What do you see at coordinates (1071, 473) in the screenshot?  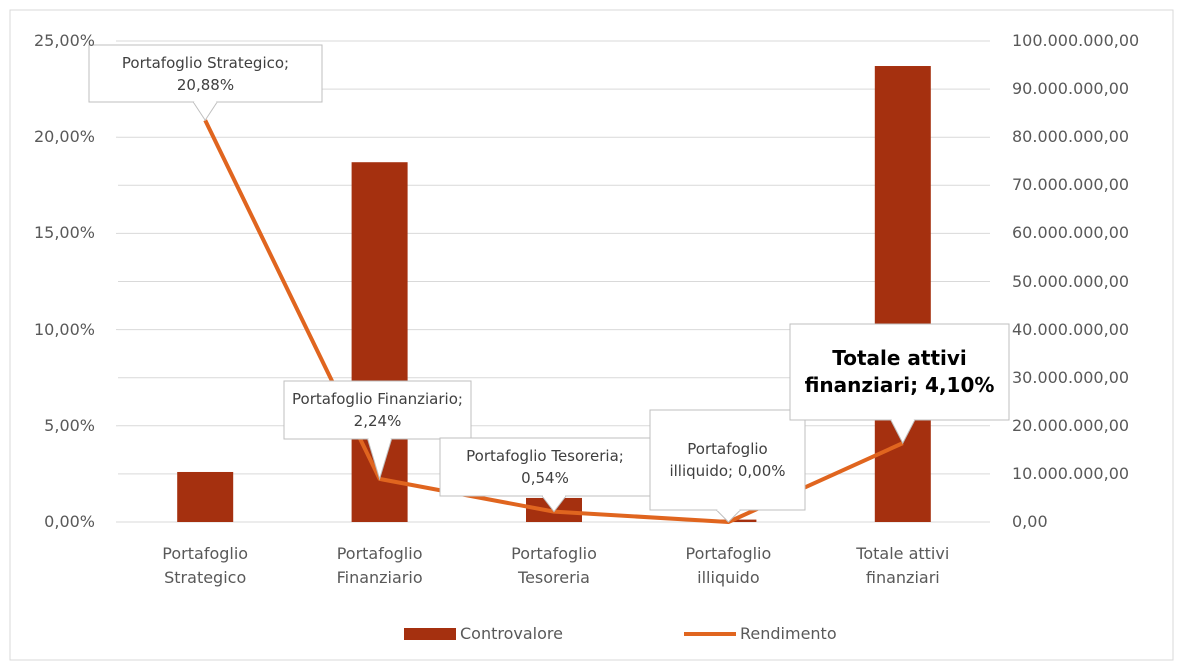 I see `y2-tick-label: 10.000.000,00` at bounding box center [1071, 473].